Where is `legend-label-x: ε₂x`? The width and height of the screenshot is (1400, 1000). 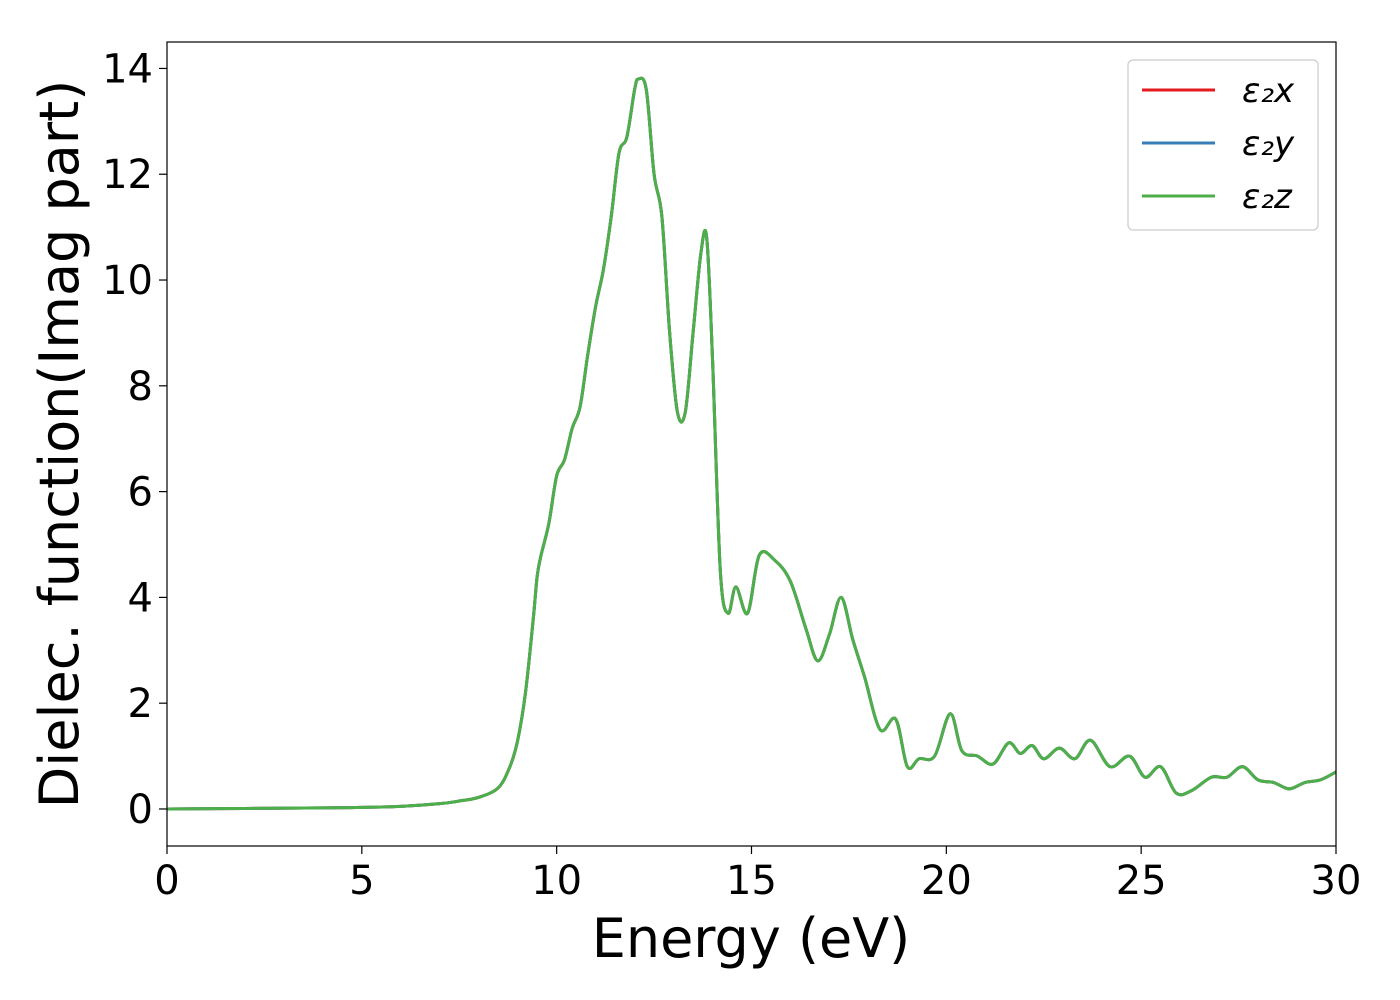 legend-label-x: ε₂x is located at coordinates (1268, 91).